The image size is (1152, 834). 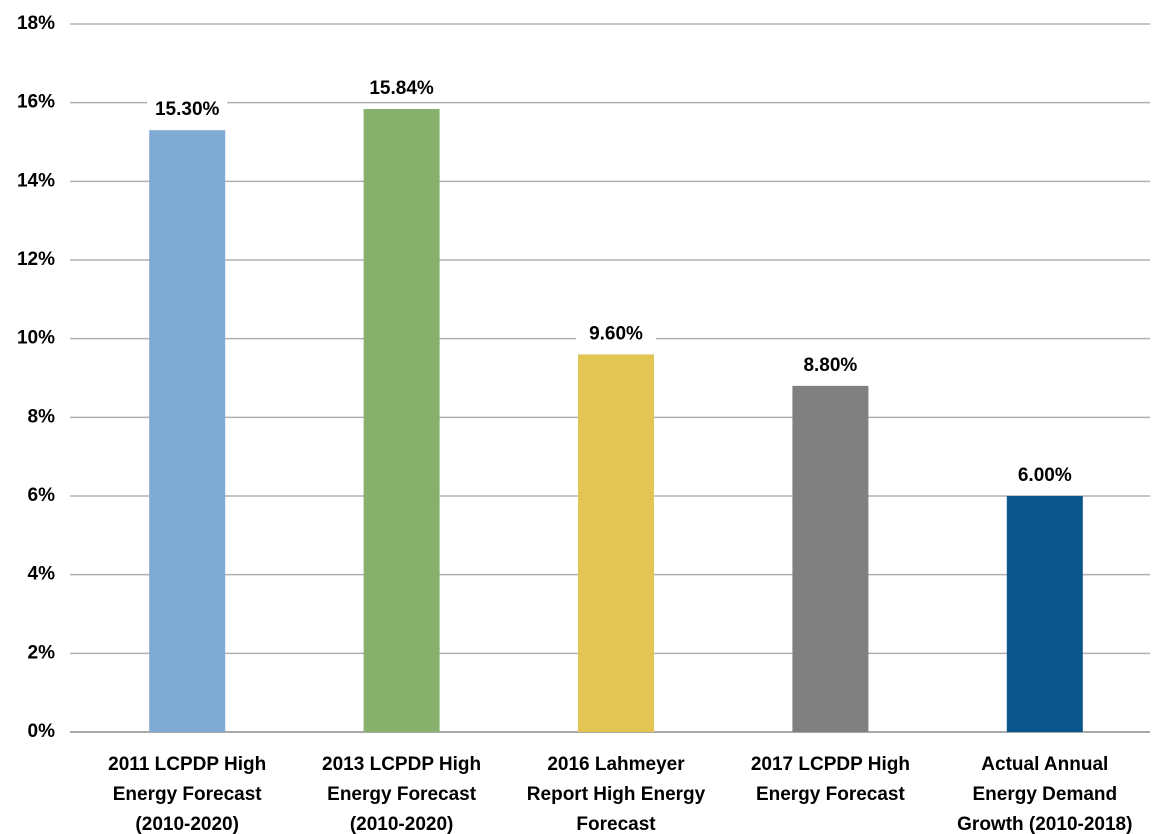 I want to click on y-tick-label: 0%, so click(x=42, y=731).